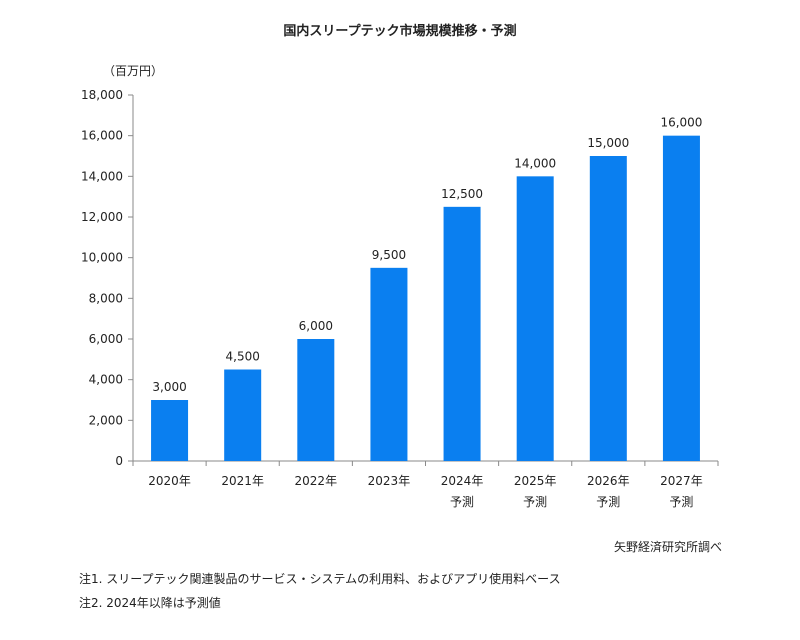  Describe the element at coordinates (462, 481) in the screenshot. I see `x-tick-label: 2024年` at that location.